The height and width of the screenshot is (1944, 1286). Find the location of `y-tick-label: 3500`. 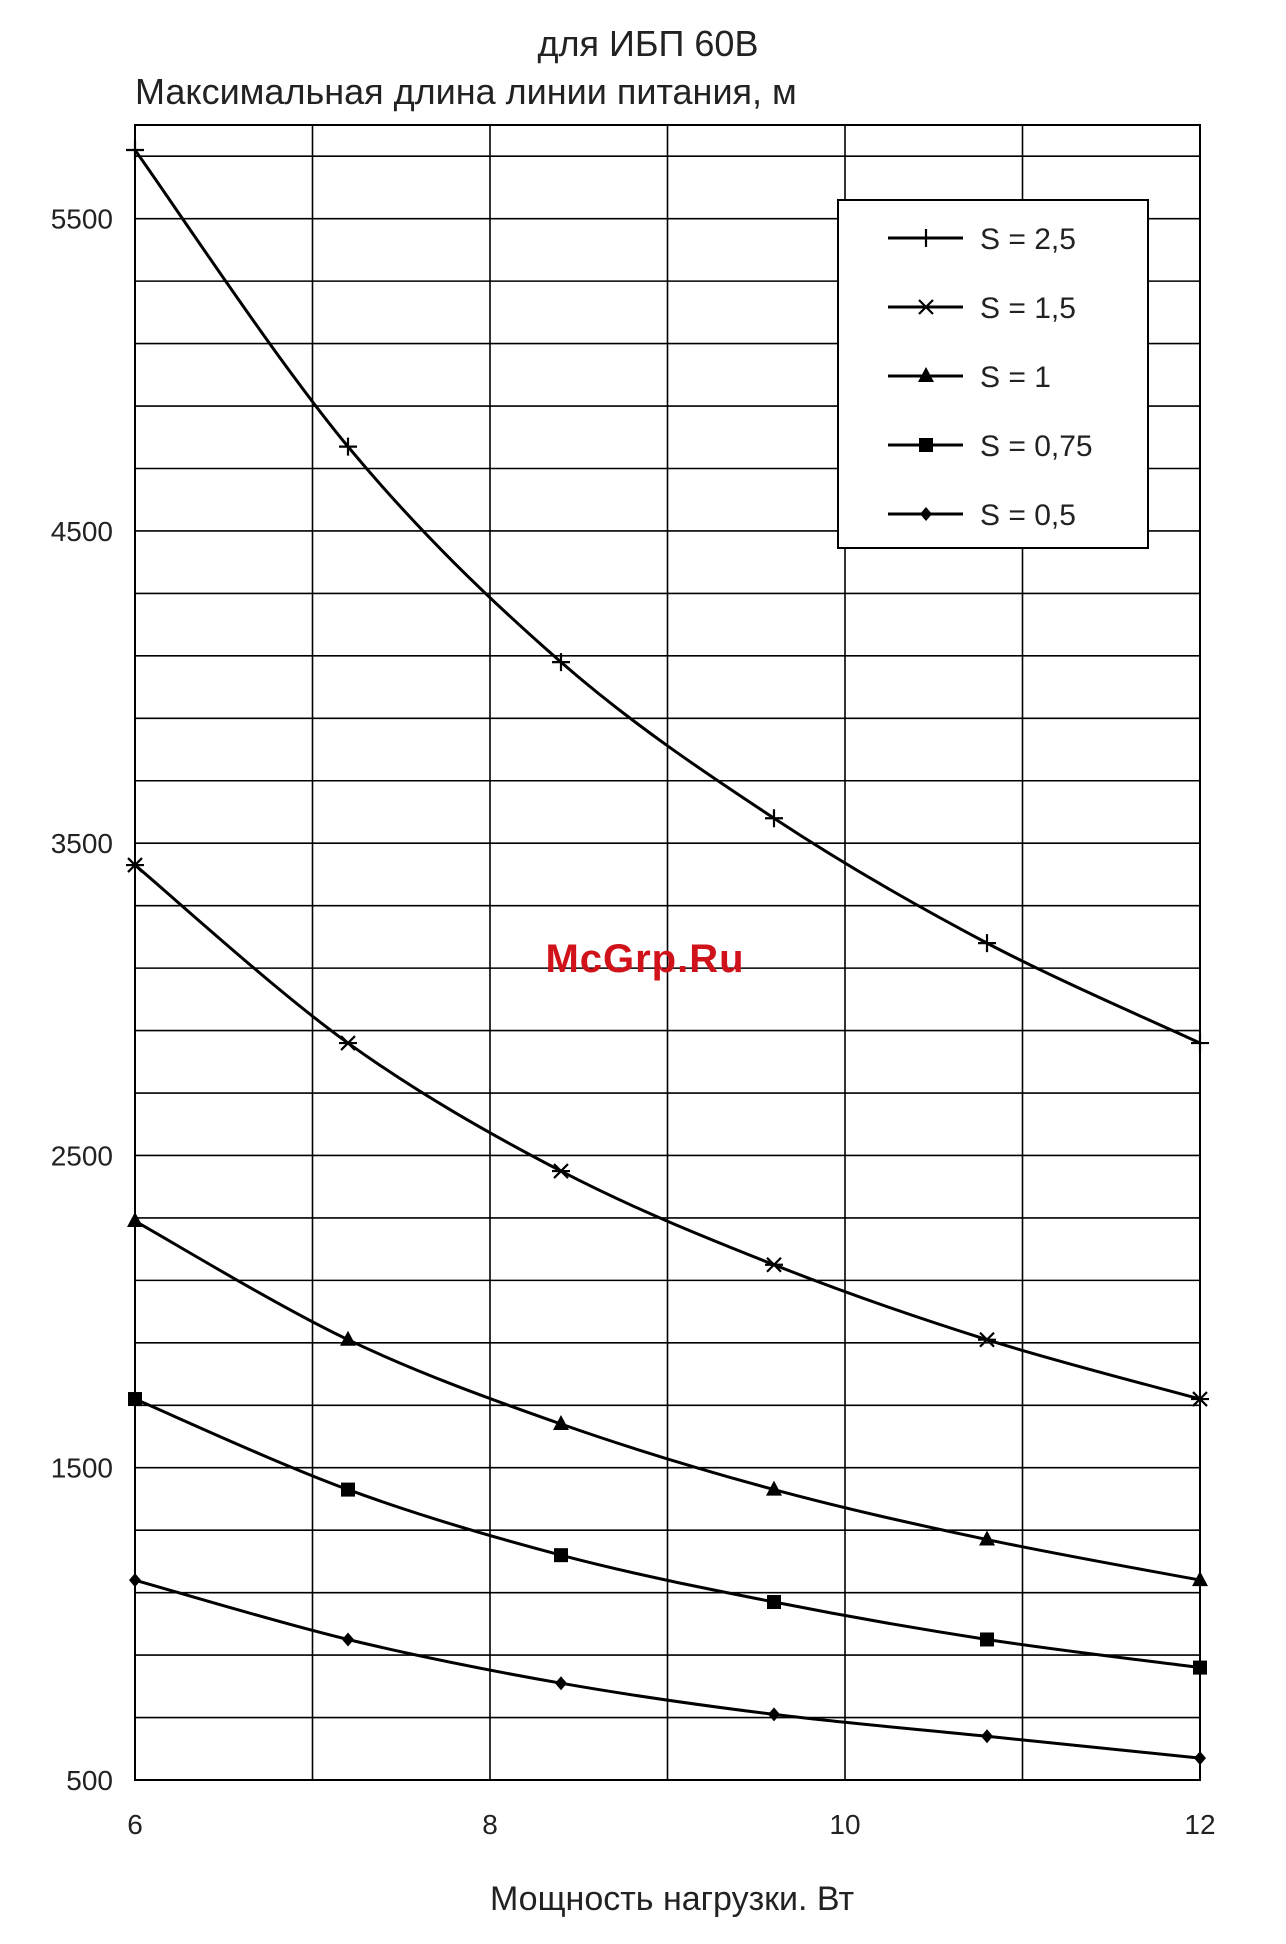

y-tick-label: 3500 is located at coordinates (82, 843).